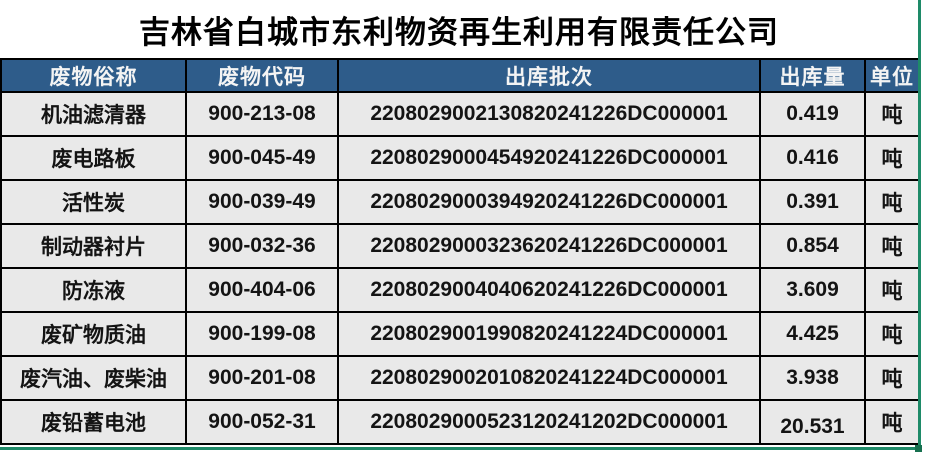 The width and height of the screenshot is (927, 454). I want to click on quantity-cell: 3.609, so click(812, 290).